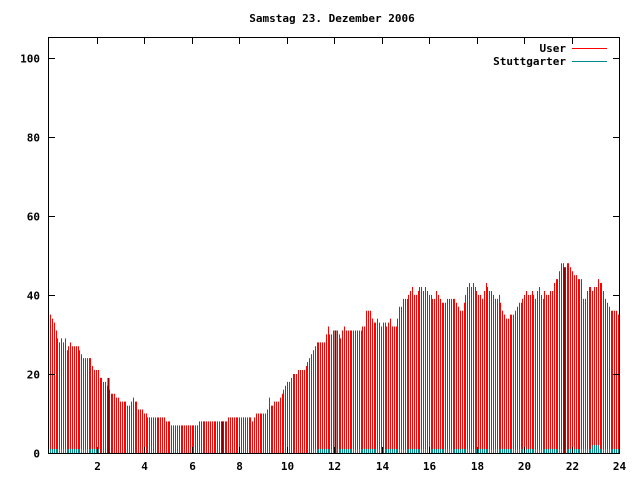  Describe the element at coordinates (524, 466) in the screenshot. I see `x-tick-label: 20` at that location.